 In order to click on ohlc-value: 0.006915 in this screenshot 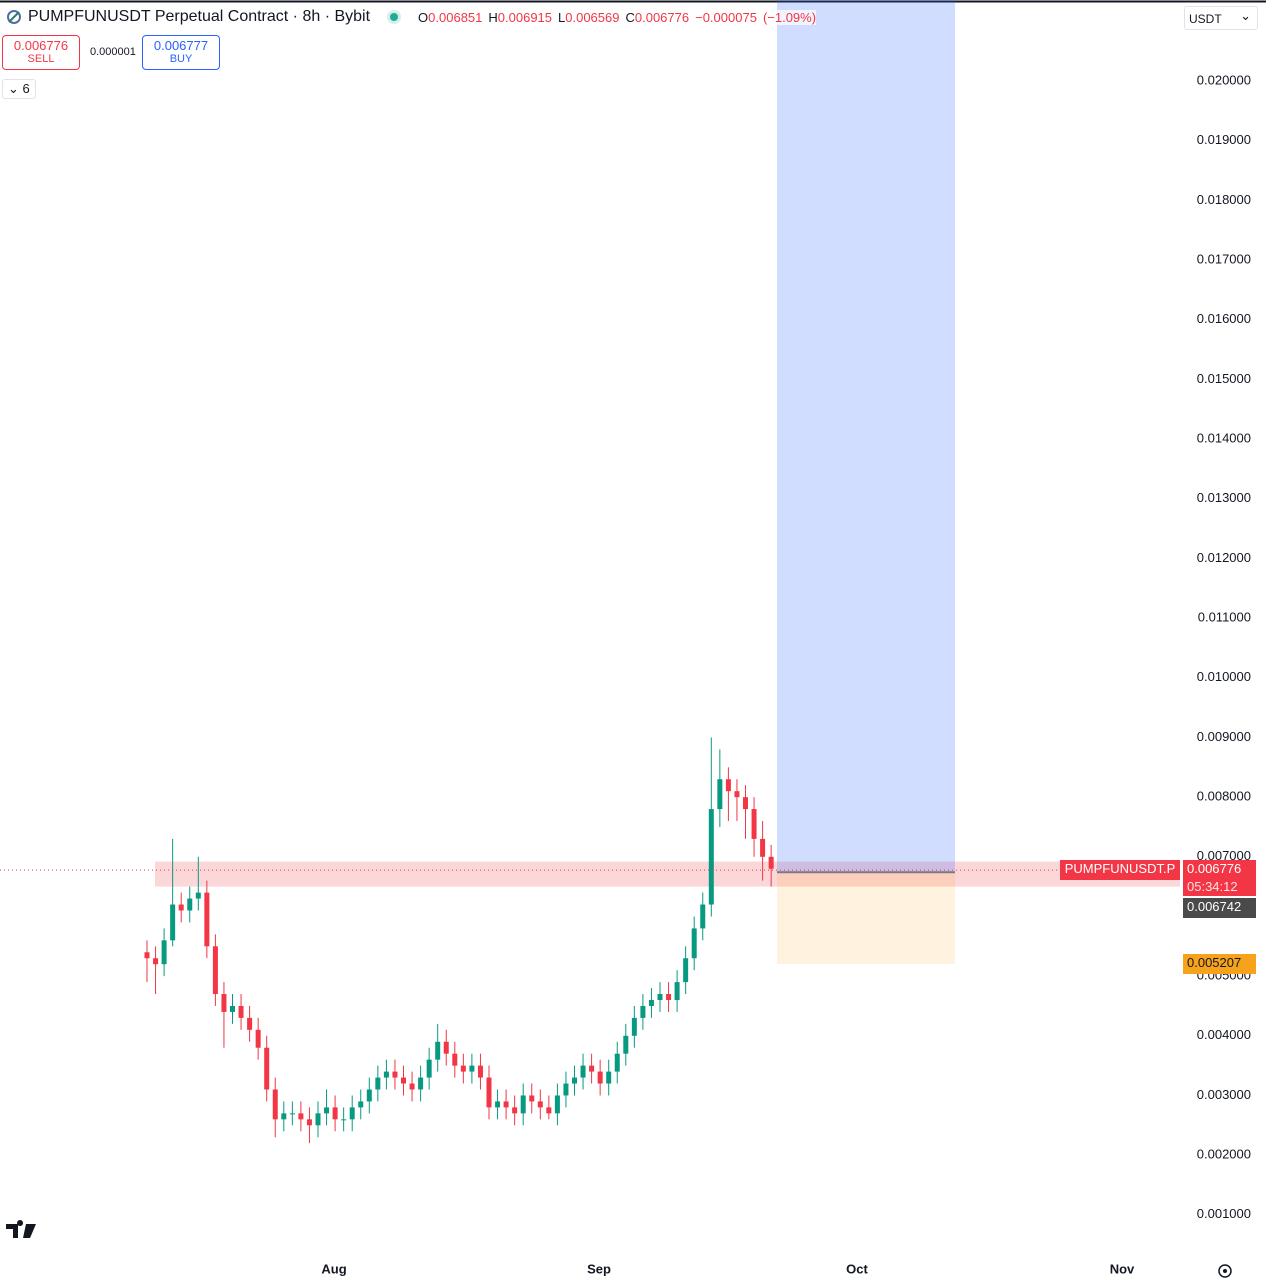, I will do `click(525, 17)`.